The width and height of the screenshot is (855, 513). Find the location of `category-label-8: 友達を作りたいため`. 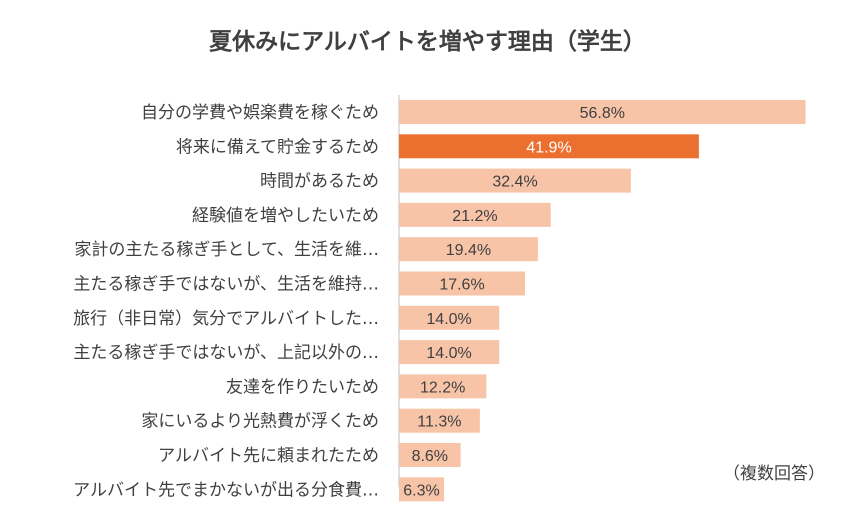

category-label-8: 友達を作りたいため is located at coordinates (302, 387).